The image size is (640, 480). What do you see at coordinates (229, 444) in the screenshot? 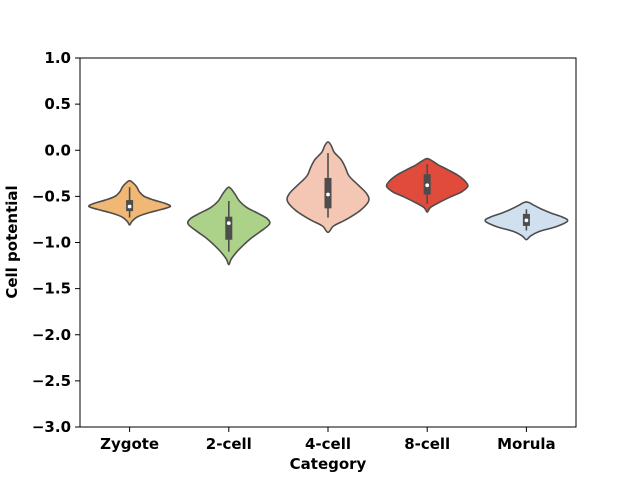
I see `x-tick-label: 2-cell` at bounding box center [229, 444].